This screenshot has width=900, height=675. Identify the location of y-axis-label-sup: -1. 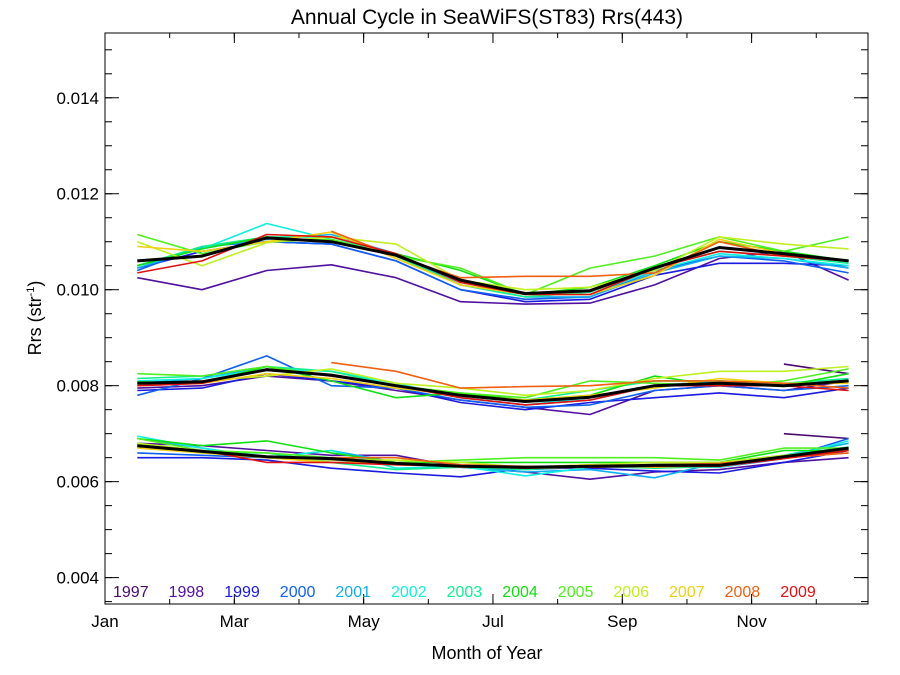
(31, 292).